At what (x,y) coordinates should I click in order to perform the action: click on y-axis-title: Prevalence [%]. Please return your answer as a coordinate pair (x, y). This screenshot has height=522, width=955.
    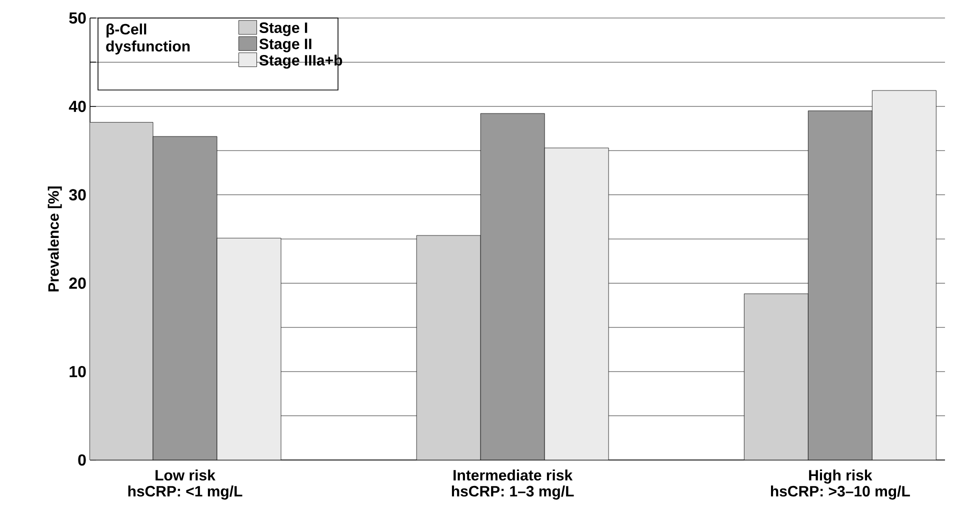
    Looking at the image, I should click on (55, 239).